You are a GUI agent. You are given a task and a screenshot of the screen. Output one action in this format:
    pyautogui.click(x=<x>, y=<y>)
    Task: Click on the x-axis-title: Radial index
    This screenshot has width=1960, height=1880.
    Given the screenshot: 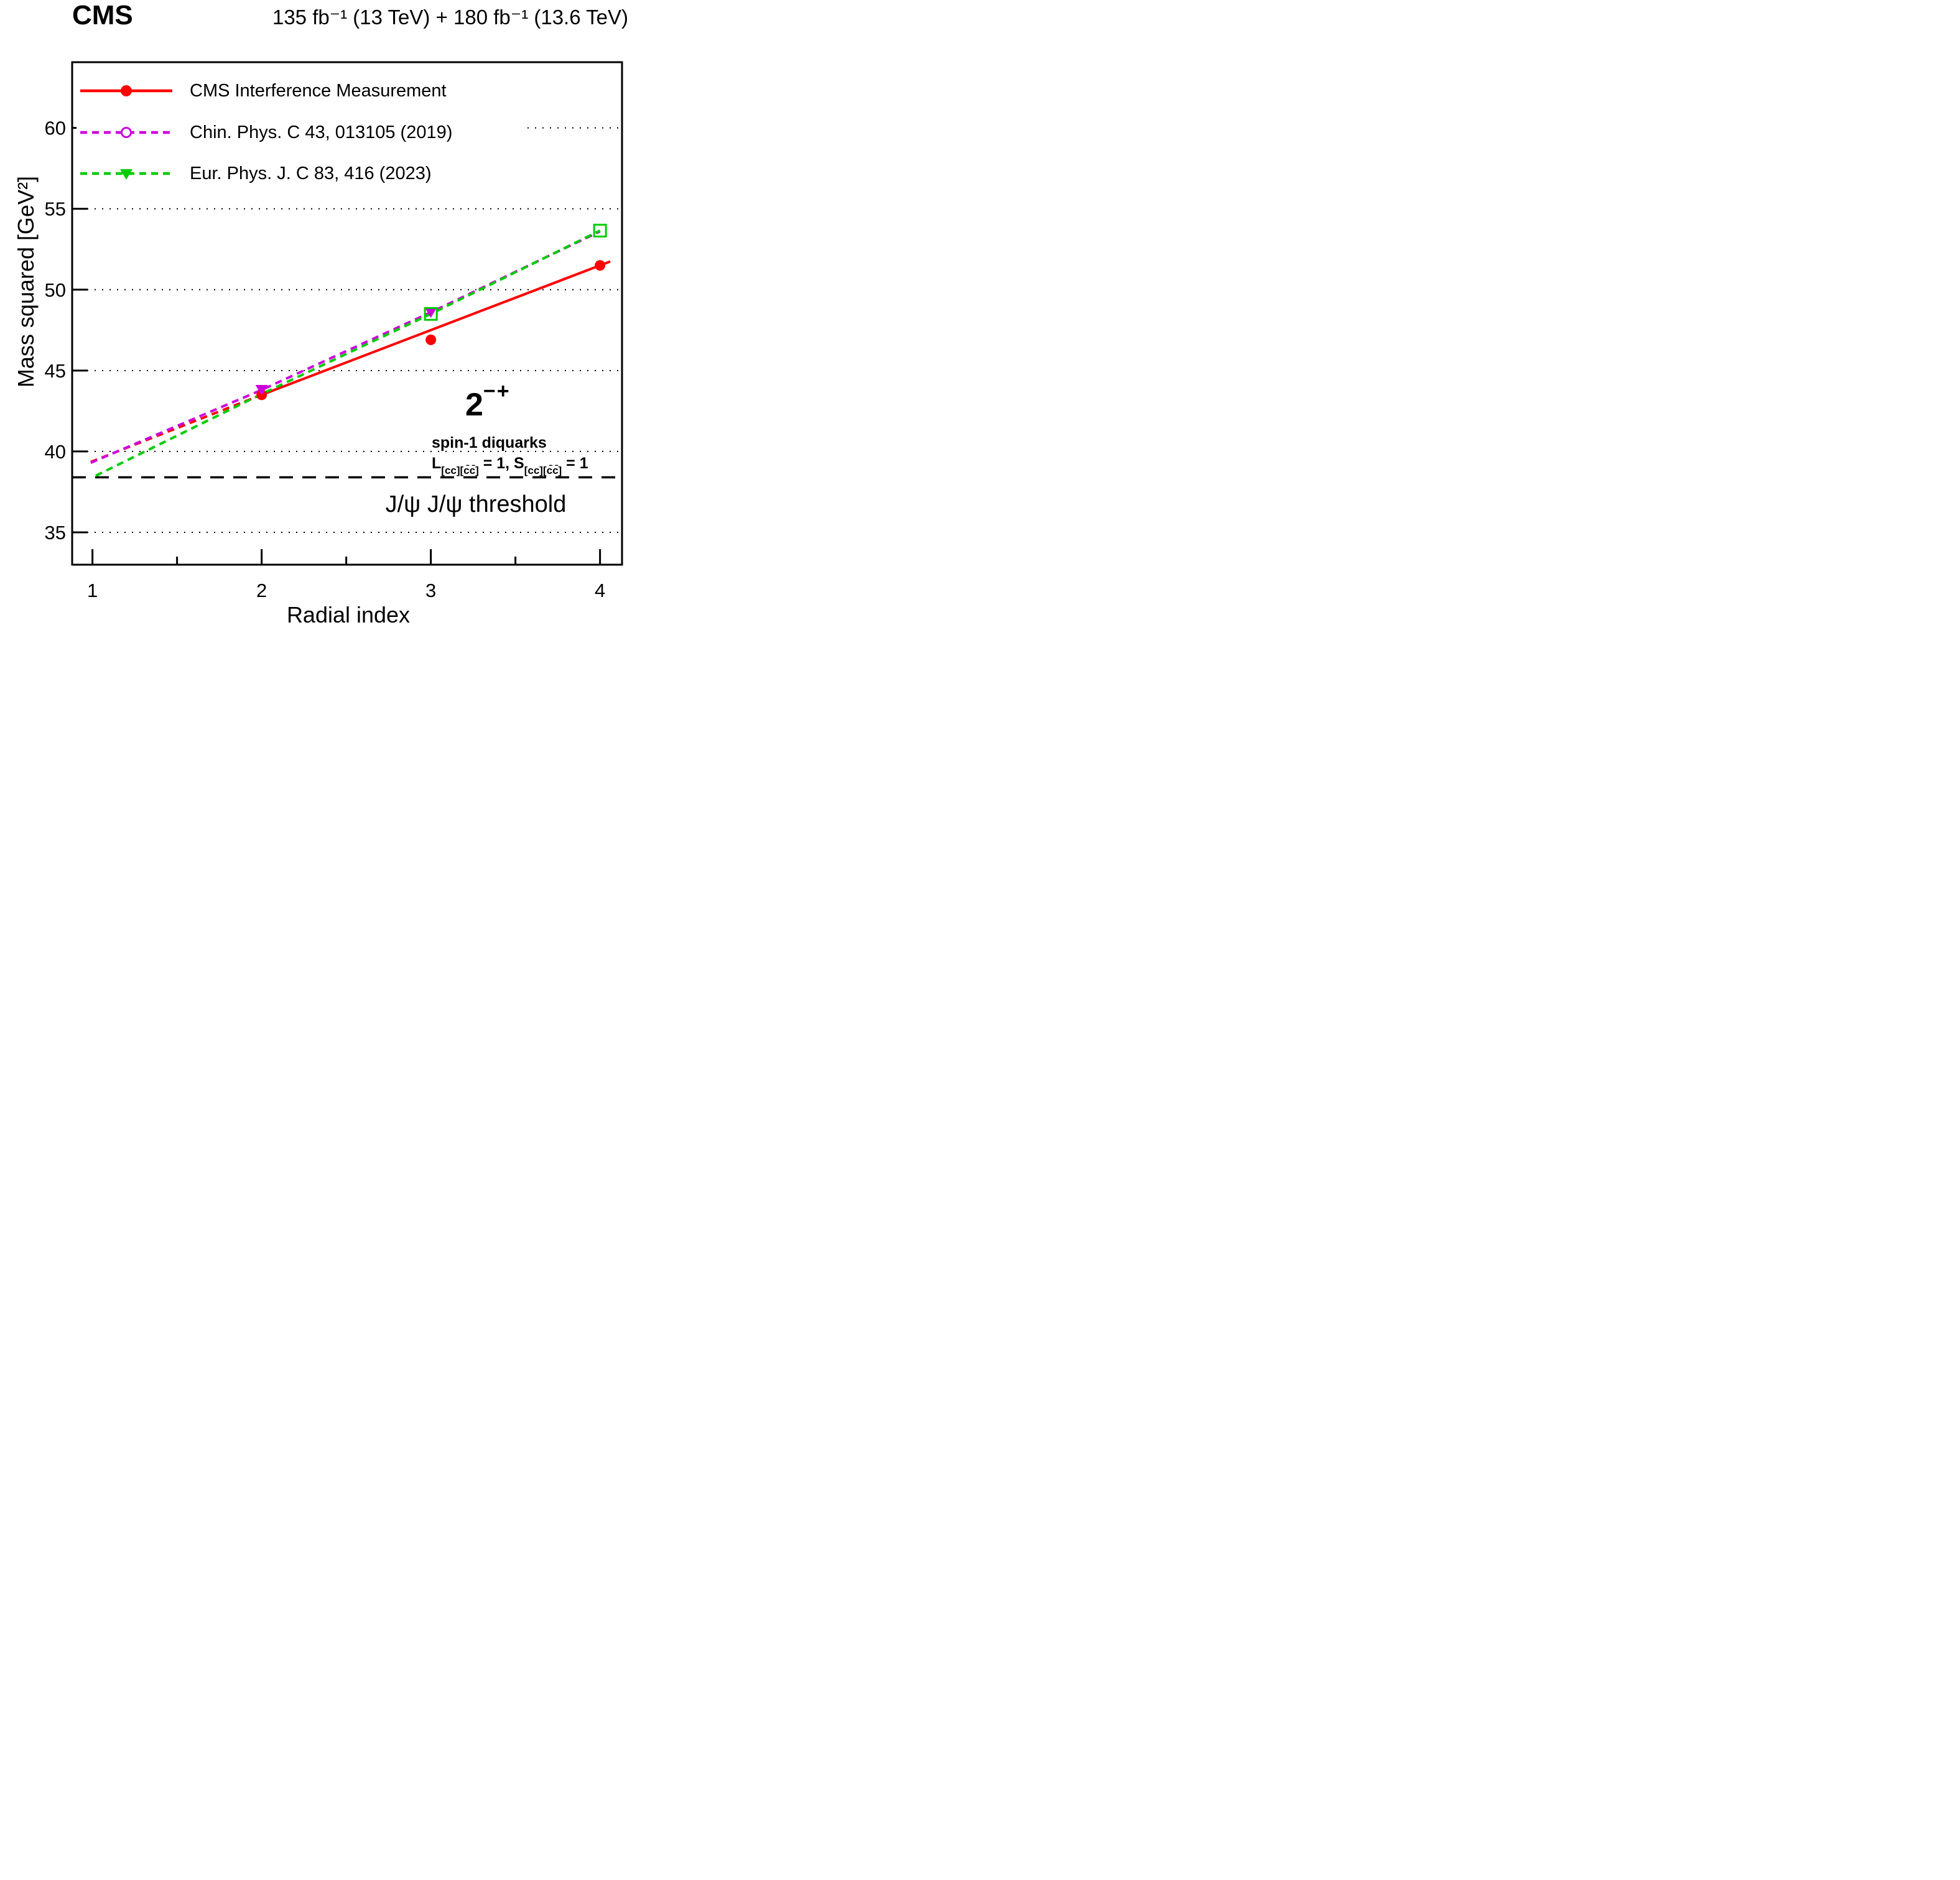 What is the action you would take?
    pyautogui.click(x=348, y=615)
    